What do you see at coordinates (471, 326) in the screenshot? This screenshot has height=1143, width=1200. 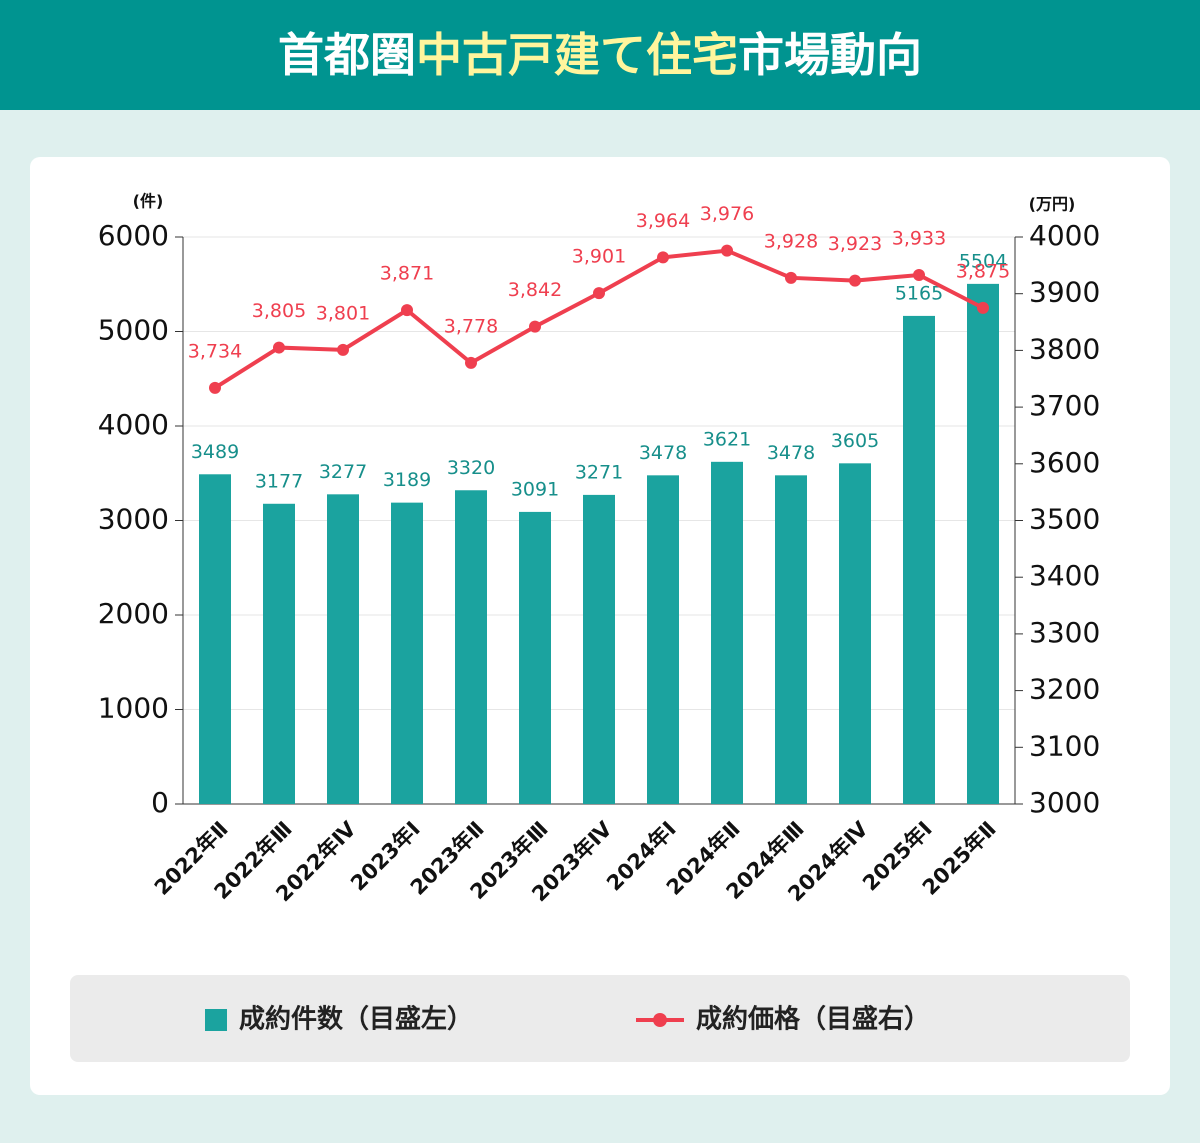 I see `line-value-label: 3,778` at bounding box center [471, 326].